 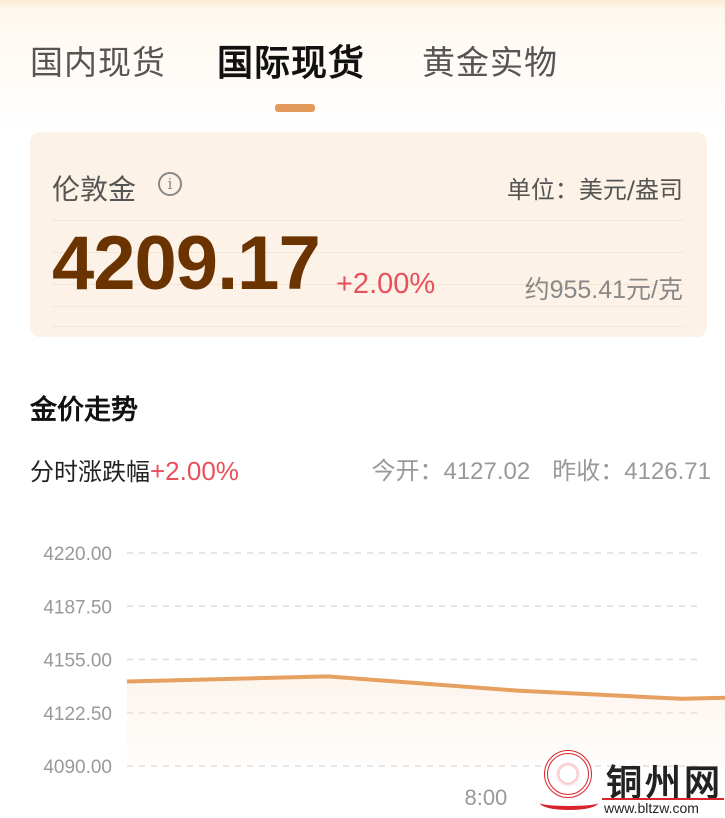 What do you see at coordinates (594, 190) in the screenshot?
I see `quote-unit: 单位：美元/盎司` at bounding box center [594, 190].